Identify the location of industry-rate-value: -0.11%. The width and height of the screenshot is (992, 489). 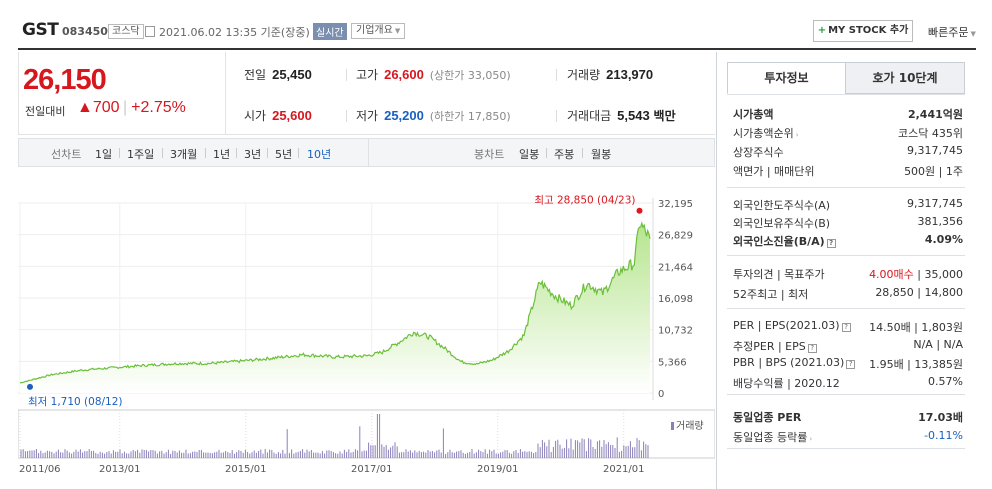
(943, 435).